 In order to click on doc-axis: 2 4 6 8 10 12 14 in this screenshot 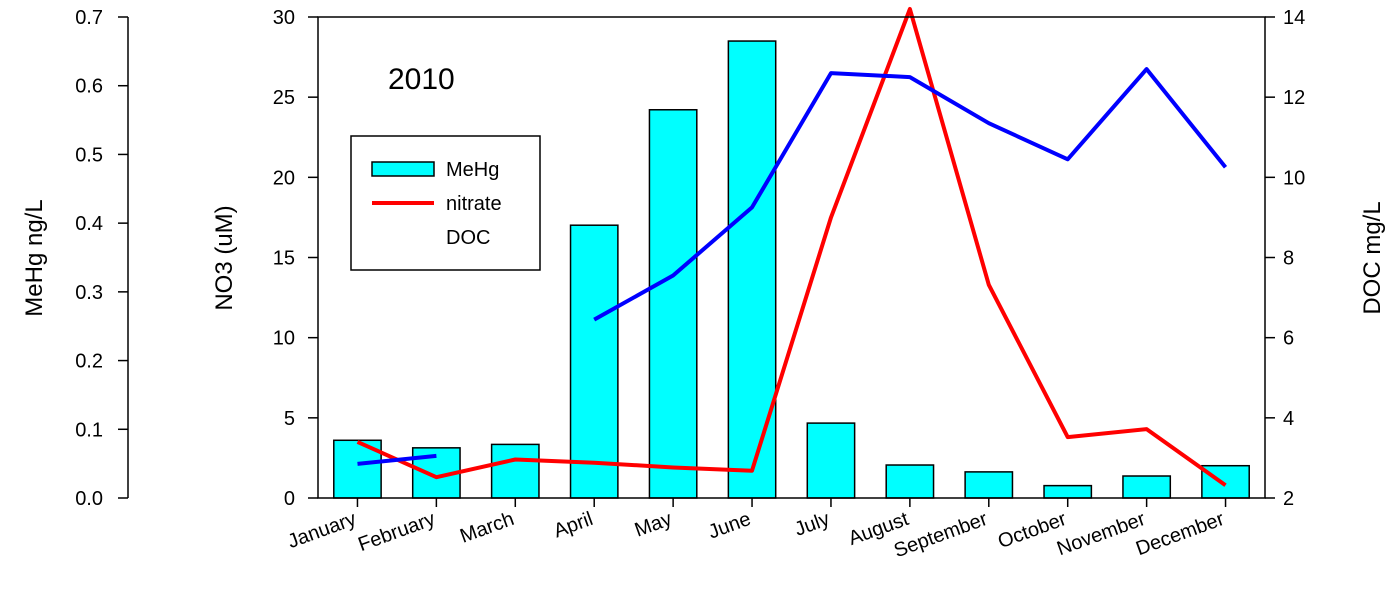, I will do `click(1285, 258)`.